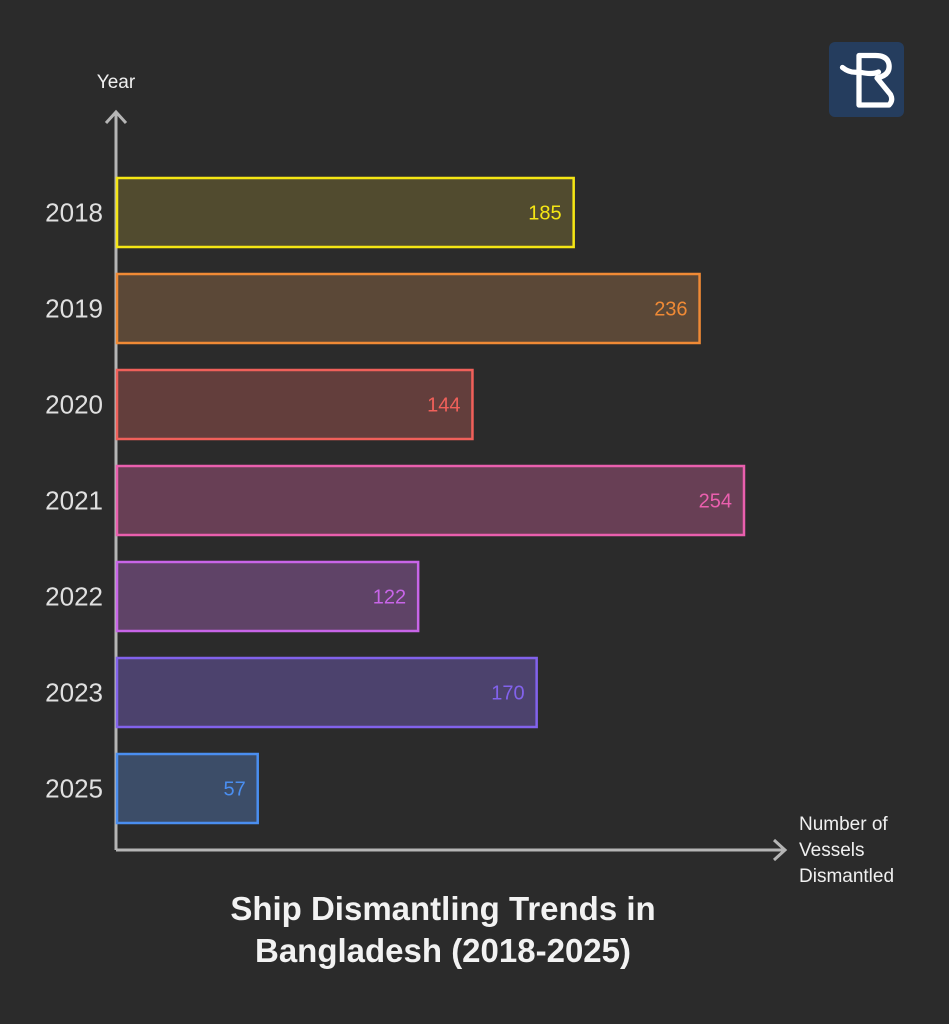 The image size is (949, 1024). Describe the element at coordinates (831, 850) in the screenshot. I see `x-axis-title-line-2: Vessels` at that location.